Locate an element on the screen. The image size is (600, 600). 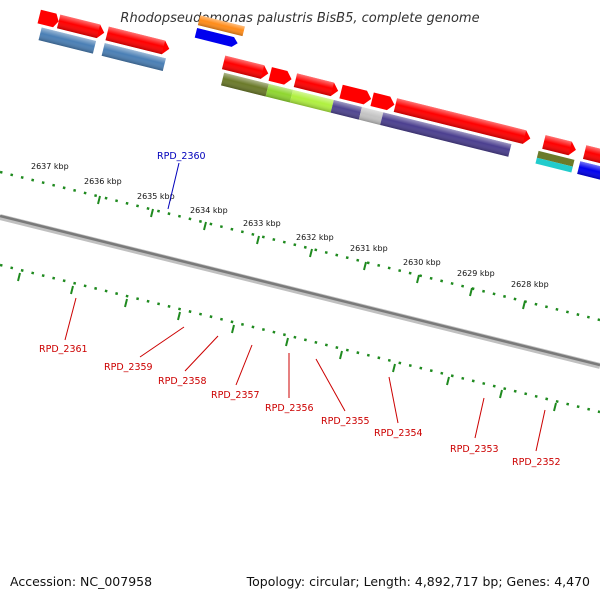
scale-label: 2629 kbp is located at coordinates (476, 273).